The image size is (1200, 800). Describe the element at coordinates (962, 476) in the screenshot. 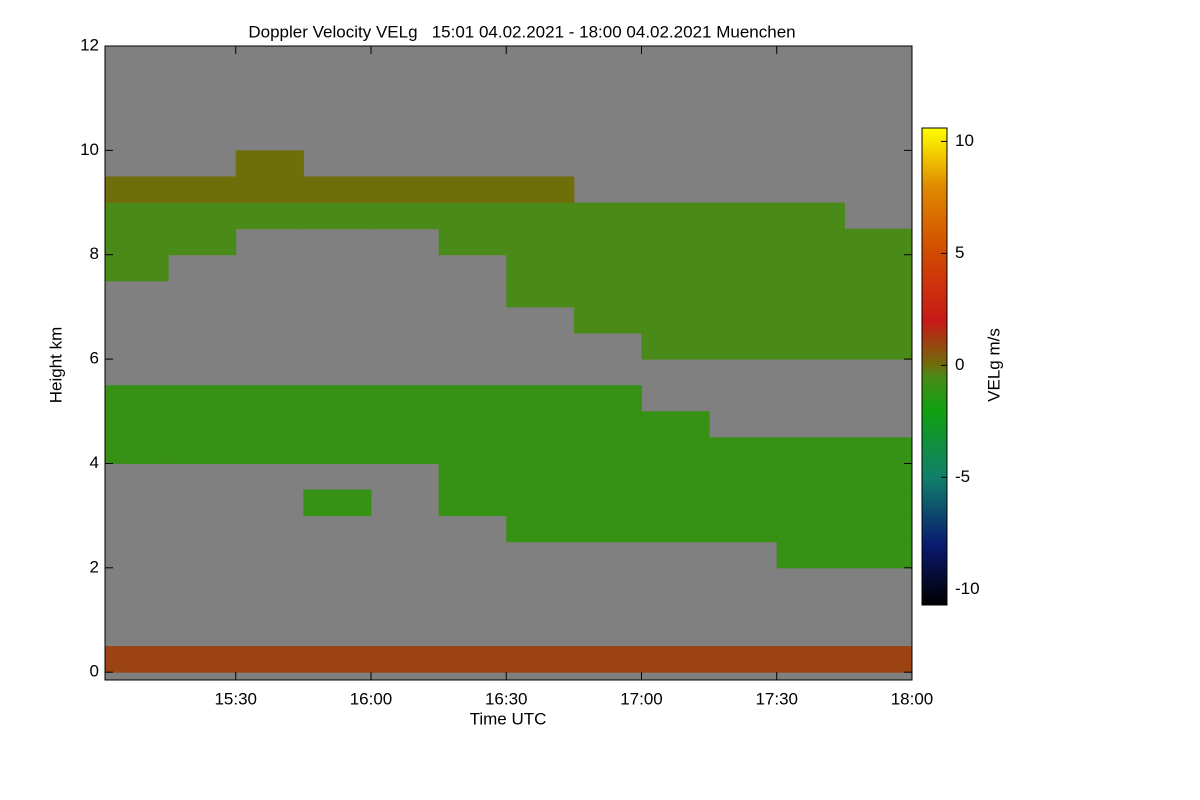

I see `colorbar-tick-label: -5` at that location.